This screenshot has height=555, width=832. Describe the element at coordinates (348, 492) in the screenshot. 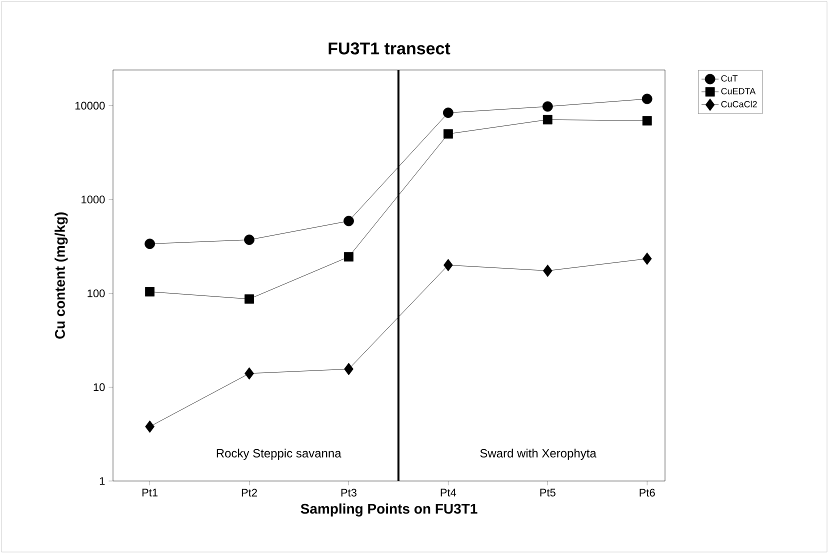

I see `x-tick-label: Pt3` at that location.